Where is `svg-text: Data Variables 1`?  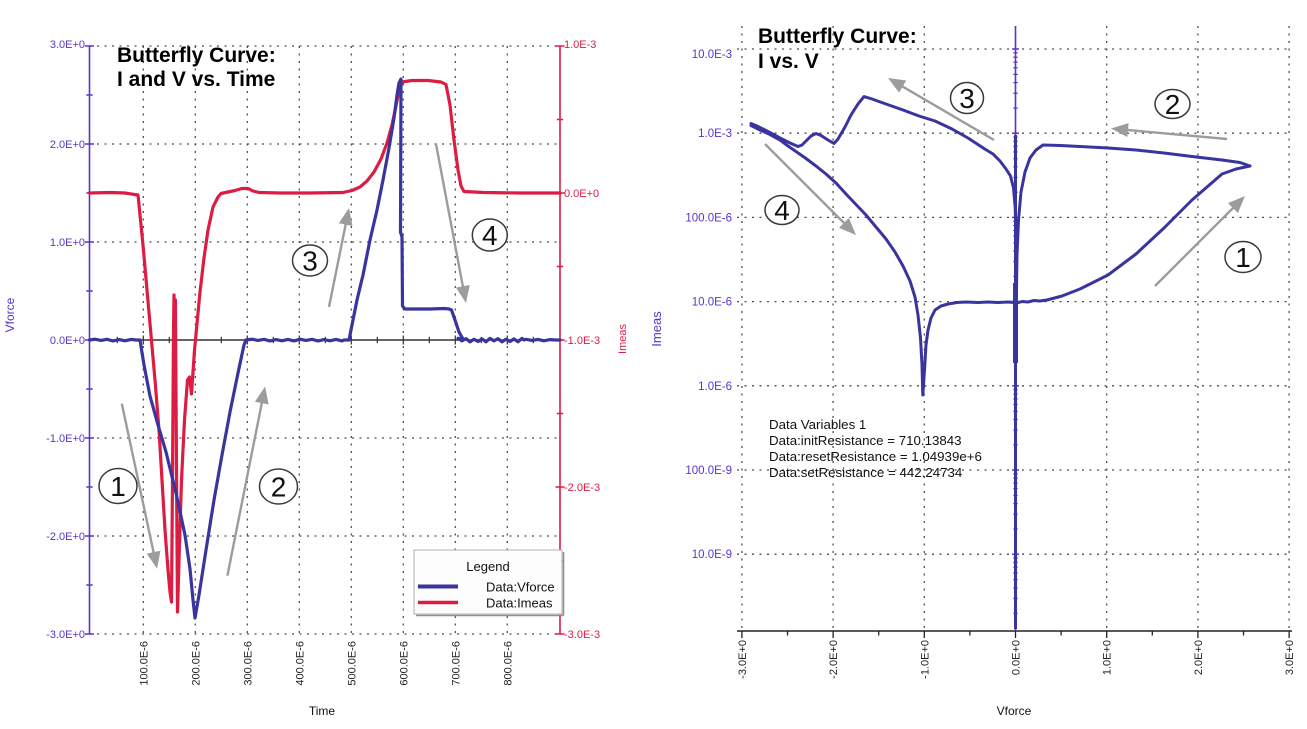 svg-text: Data Variables 1 is located at coordinates (817, 424).